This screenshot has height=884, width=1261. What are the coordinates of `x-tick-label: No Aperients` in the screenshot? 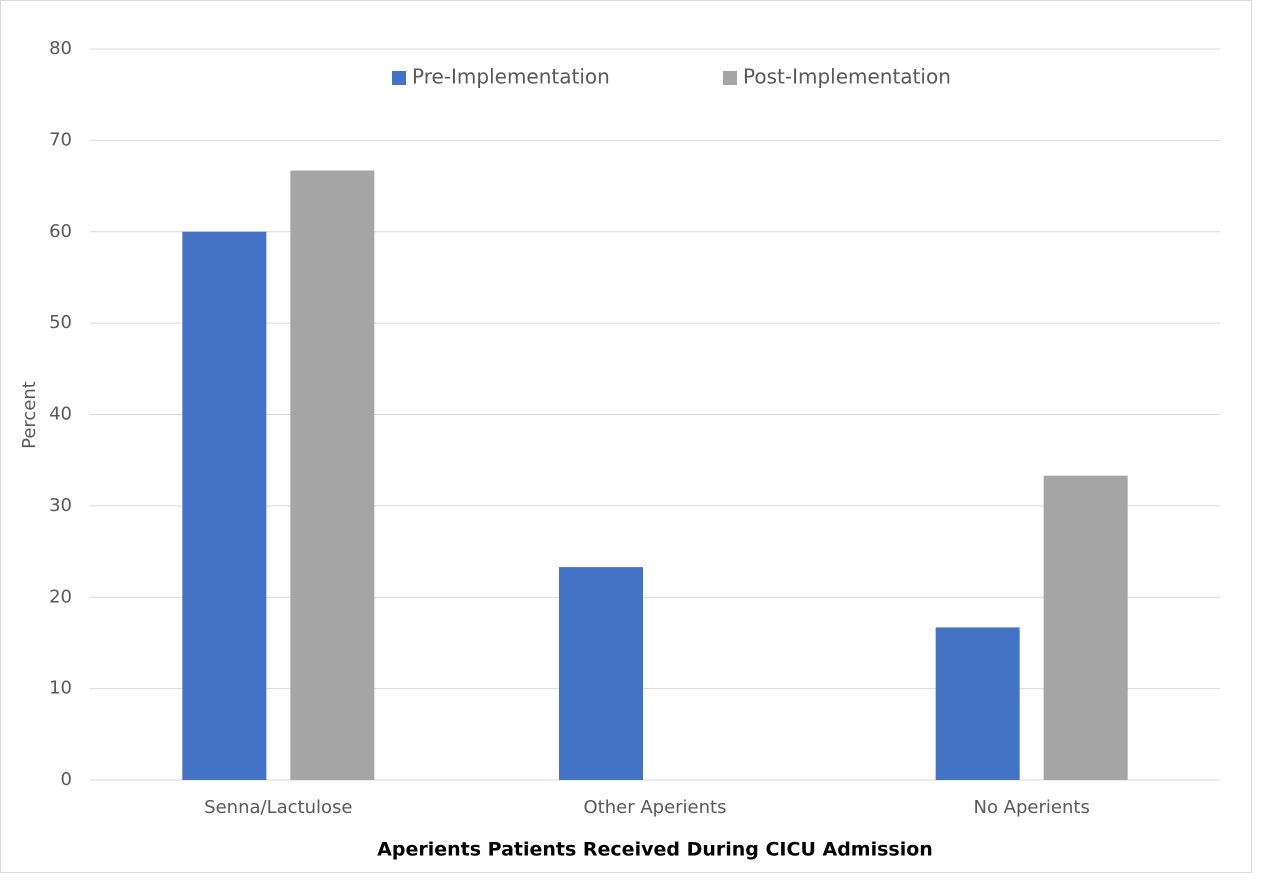 It's located at (1031, 807).